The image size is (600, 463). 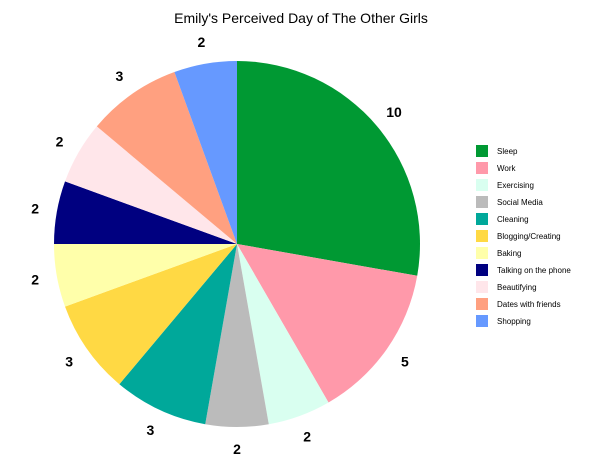 I want to click on legend-label: Exercising, so click(x=515, y=185).